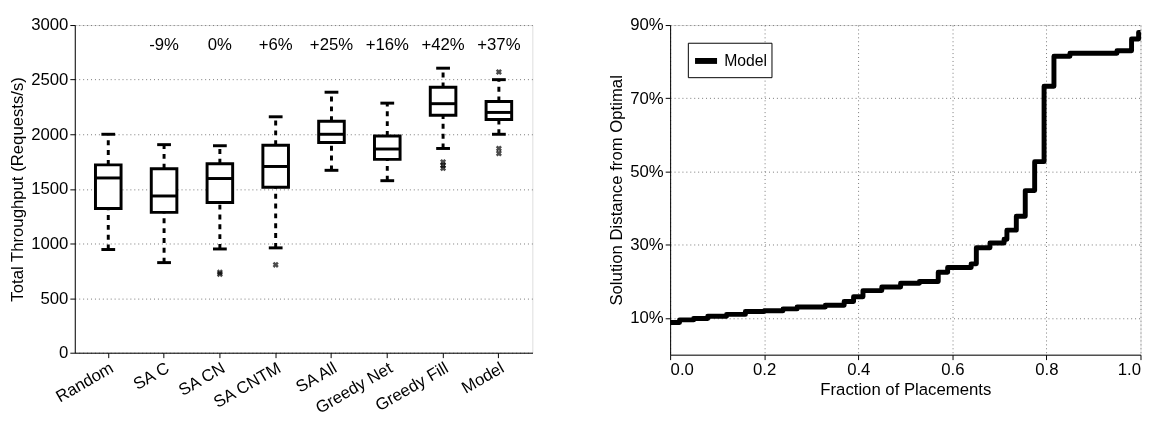 This screenshot has width=1171, height=437. Describe the element at coordinates (50, 134) in the screenshot. I see `y-tick-label: 2000` at that location.